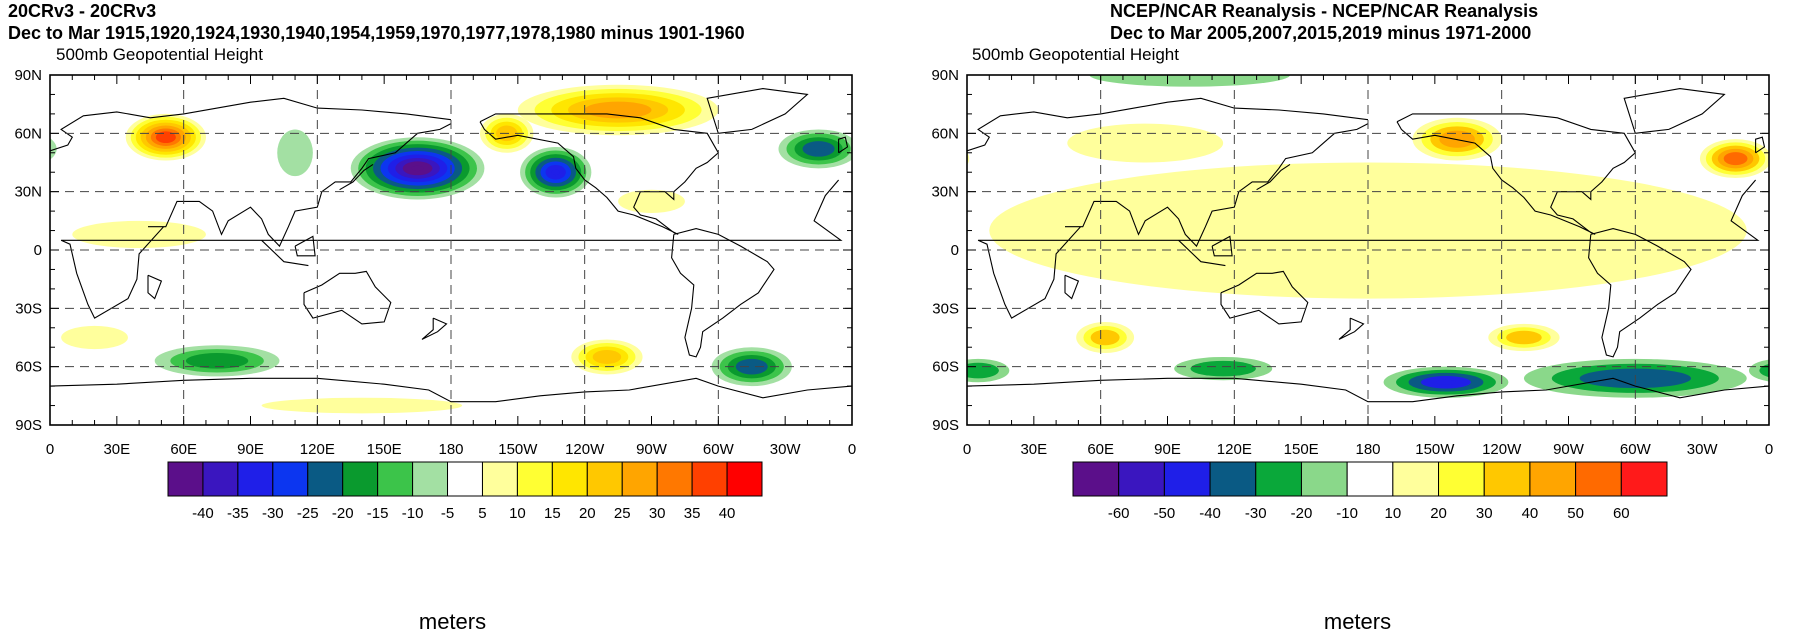 The image size is (1810, 634). Describe the element at coordinates (28, 308) in the screenshot. I see `y-tick-label: 30S` at that location.